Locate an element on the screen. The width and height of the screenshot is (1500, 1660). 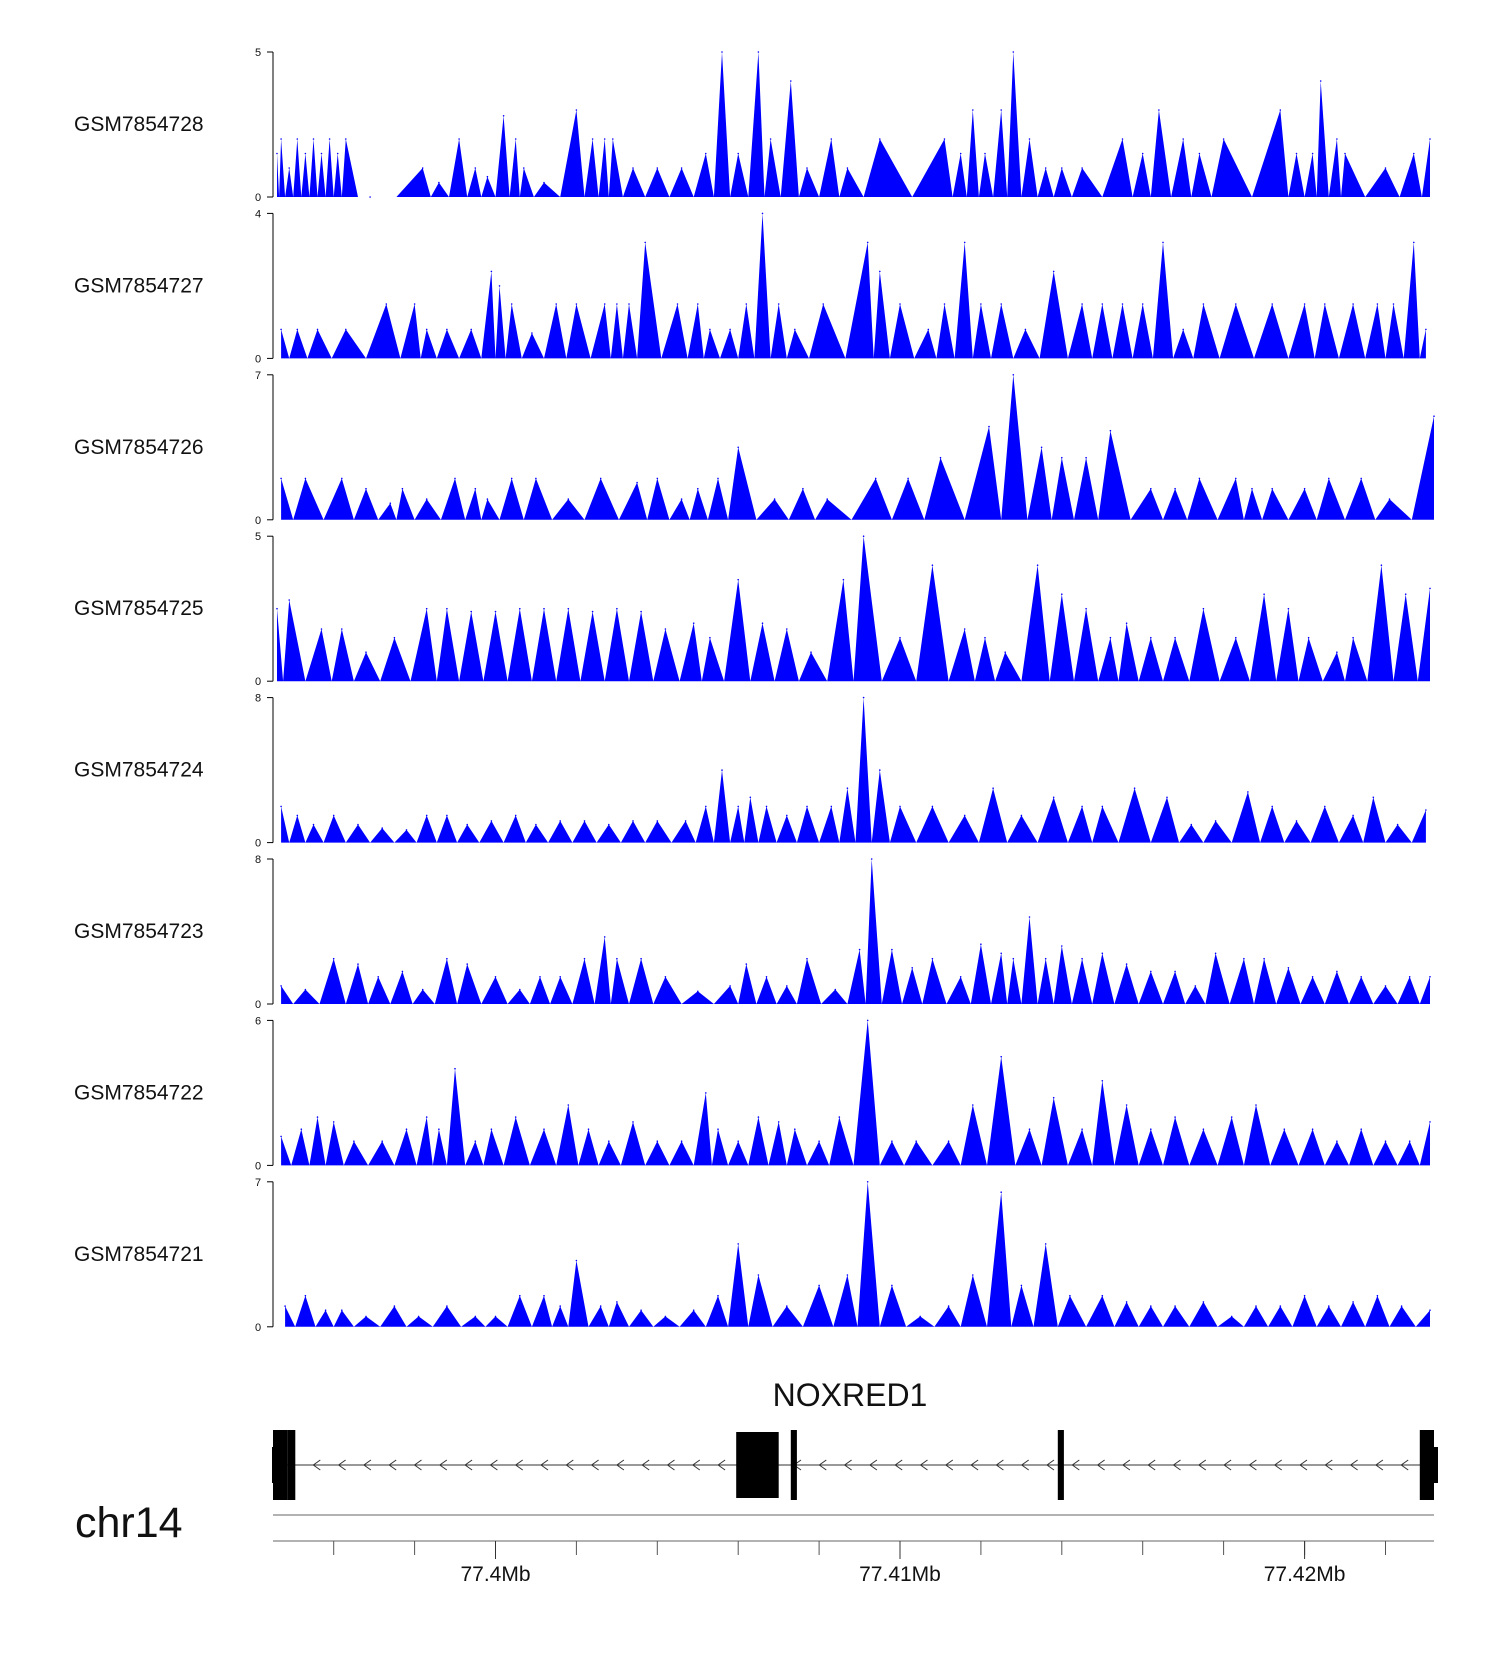
utr-block is located at coordinates (276, 1465).